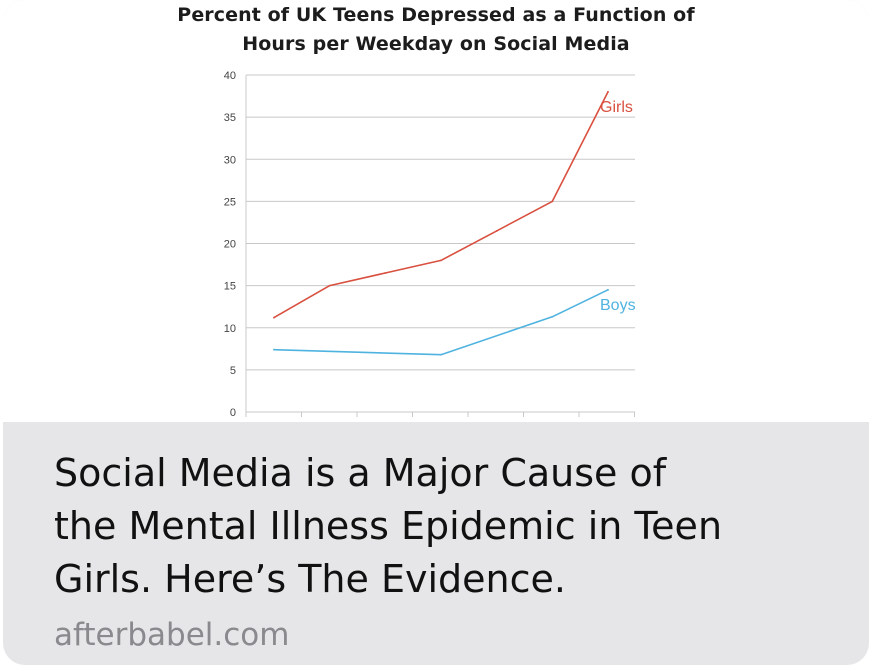 The height and width of the screenshot is (667, 876). I want to click on legend-label-girls: Girls, so click(616, 107).